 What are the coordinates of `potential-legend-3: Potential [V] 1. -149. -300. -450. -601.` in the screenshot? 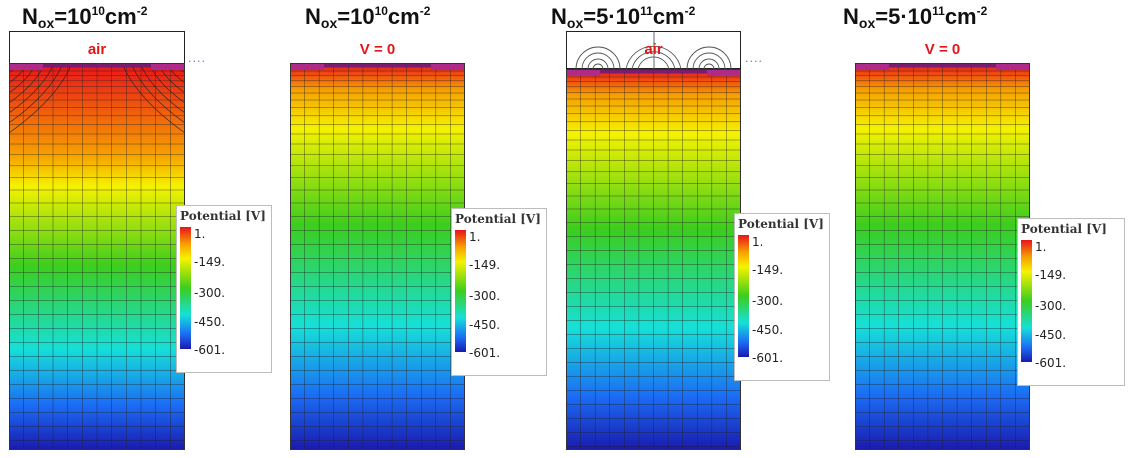 It's located at (782, 297).